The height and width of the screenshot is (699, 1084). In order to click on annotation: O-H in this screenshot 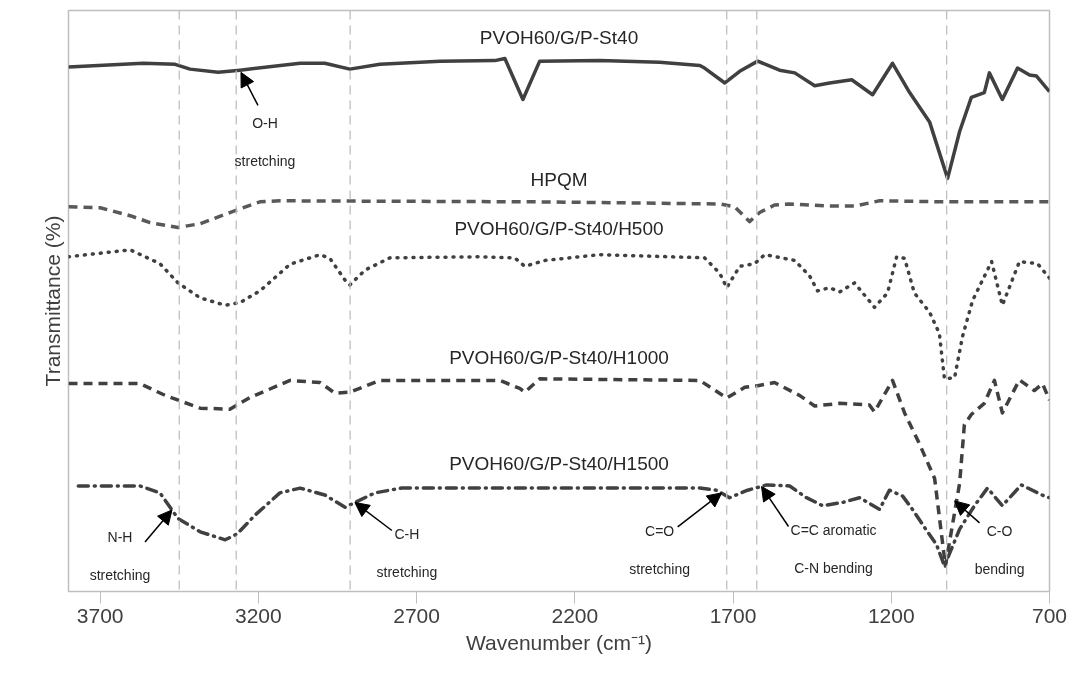, I will do `click(265, 123)`.